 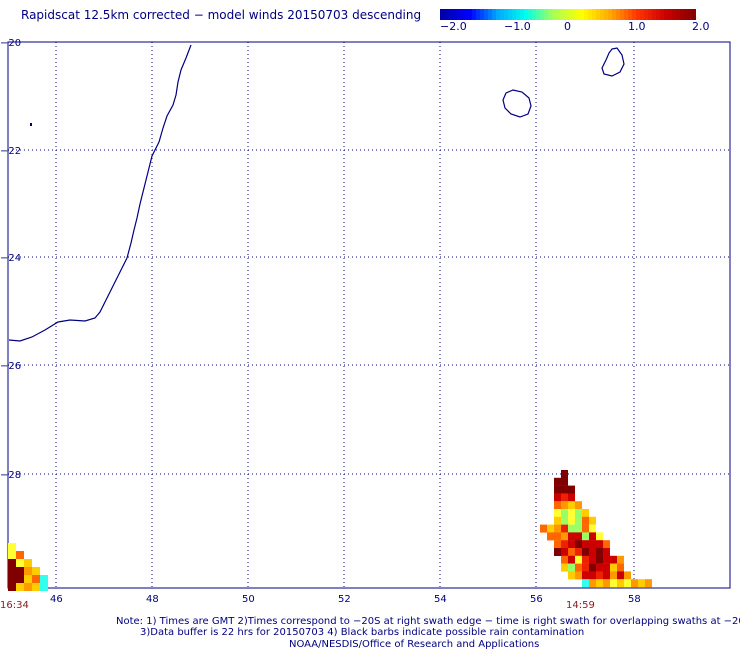 I want to click on mauritius-island-coastline, so click(x=613, y=62).